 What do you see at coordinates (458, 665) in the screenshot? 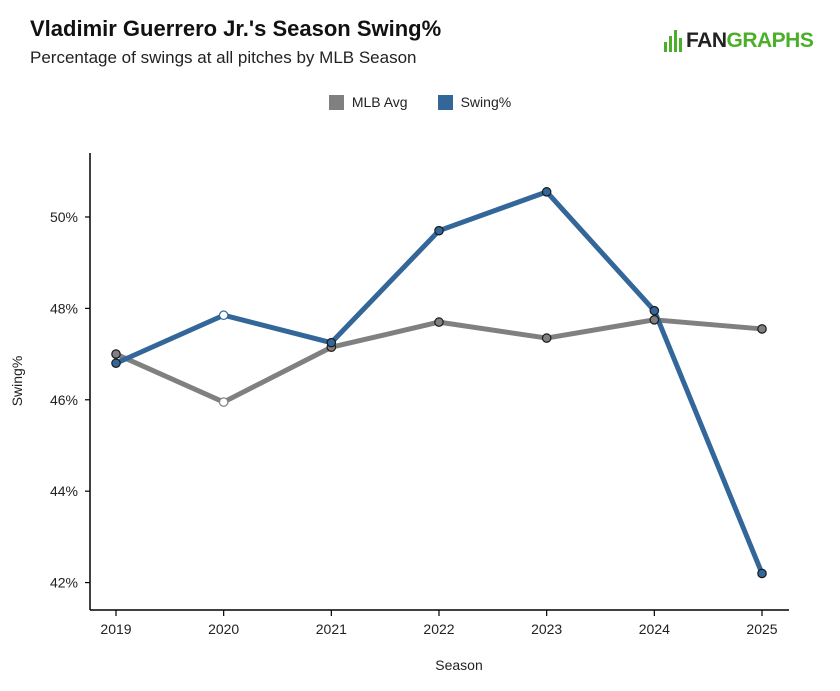
I see `x-axis-label: Season` at bounding box center [458, 665].